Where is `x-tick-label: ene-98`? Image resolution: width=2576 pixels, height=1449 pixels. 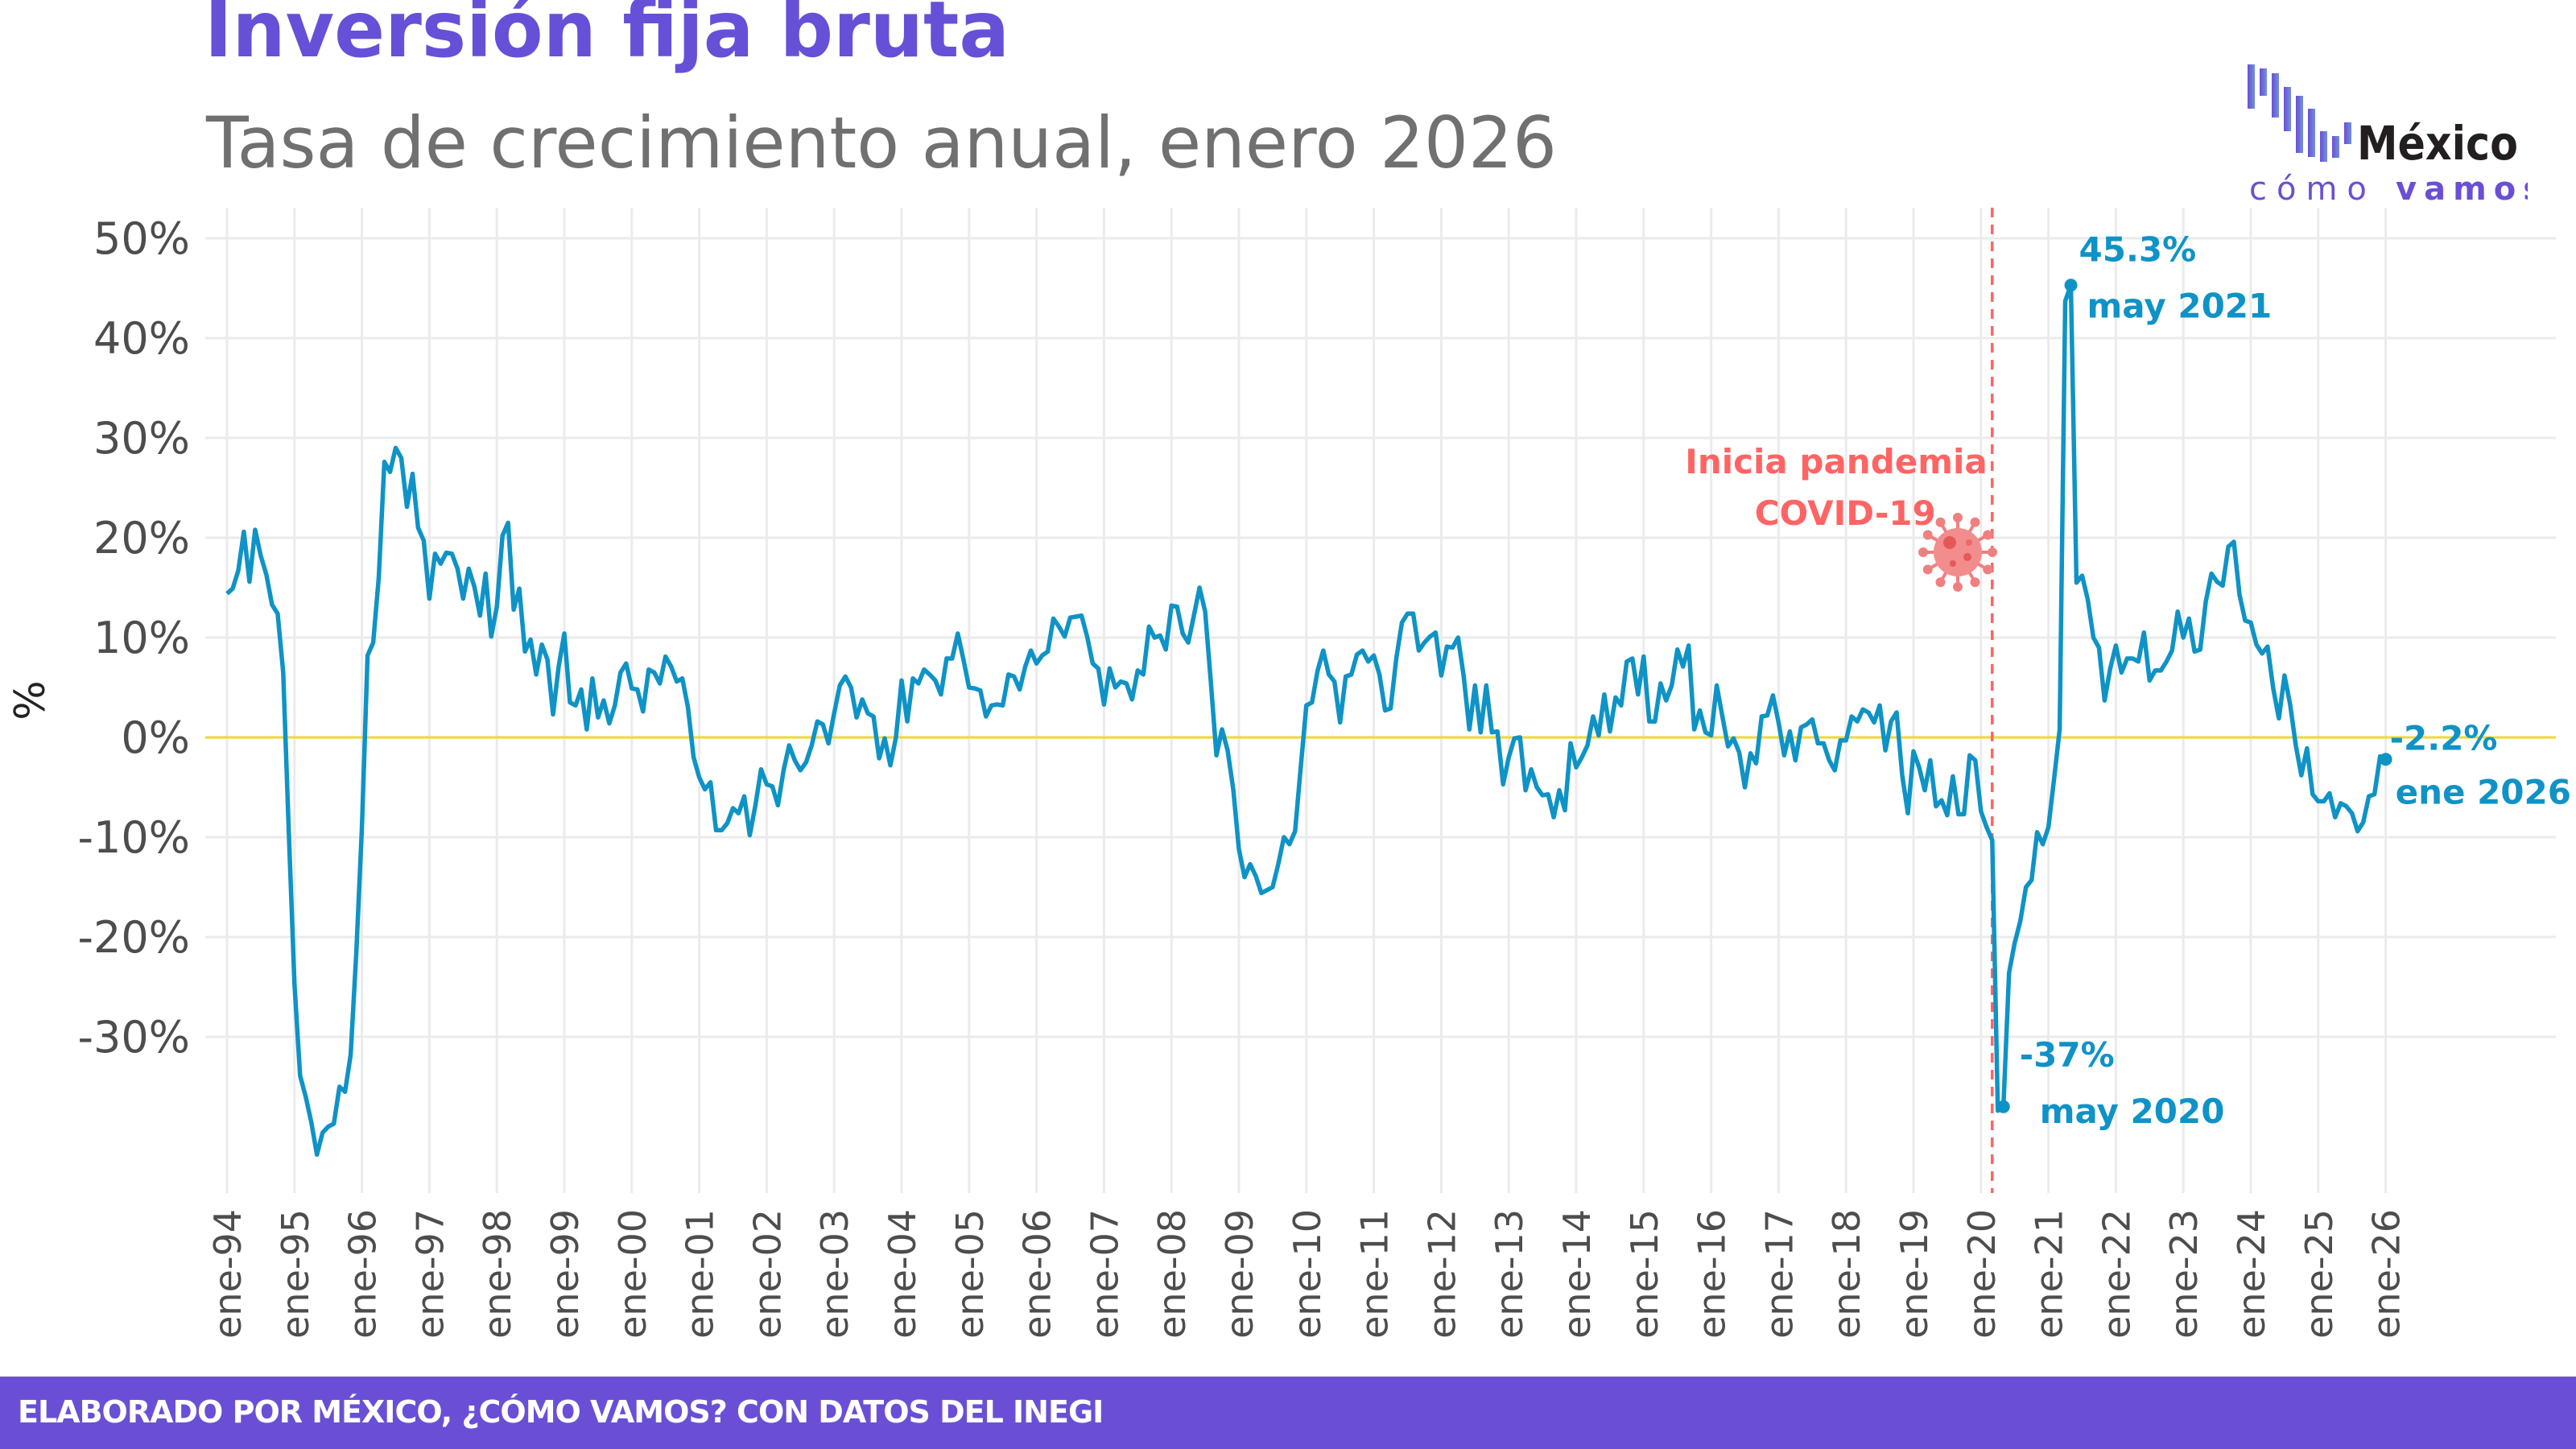 x-tick-label: ene-98 is located at coordinates (497, 1274).